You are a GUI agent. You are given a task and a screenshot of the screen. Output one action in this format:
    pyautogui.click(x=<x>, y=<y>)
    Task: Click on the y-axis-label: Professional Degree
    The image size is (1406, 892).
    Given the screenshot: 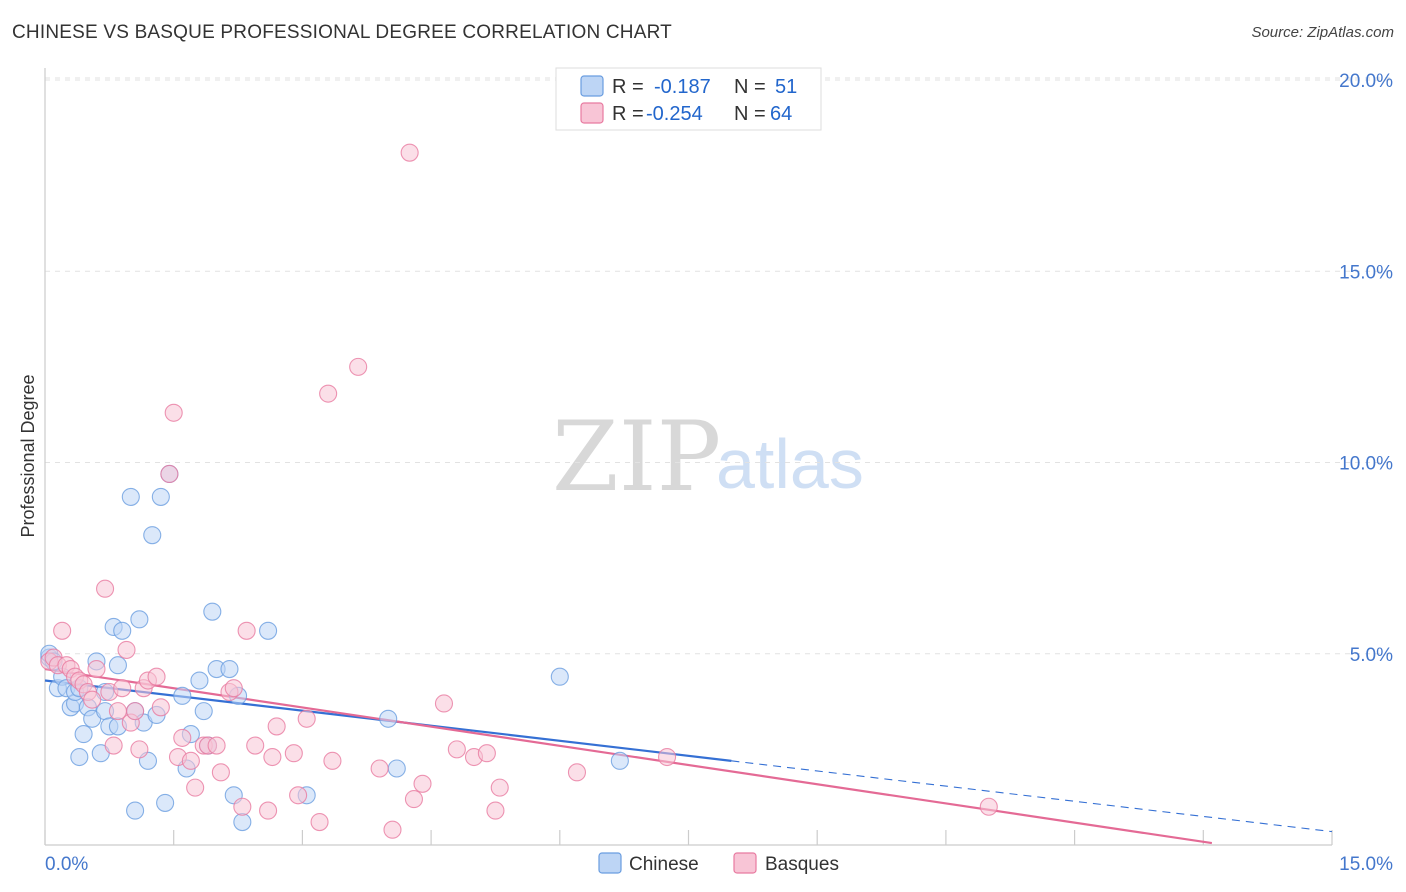 What is the action you would take?
    pyautogui.click(x=28, y=455)
    